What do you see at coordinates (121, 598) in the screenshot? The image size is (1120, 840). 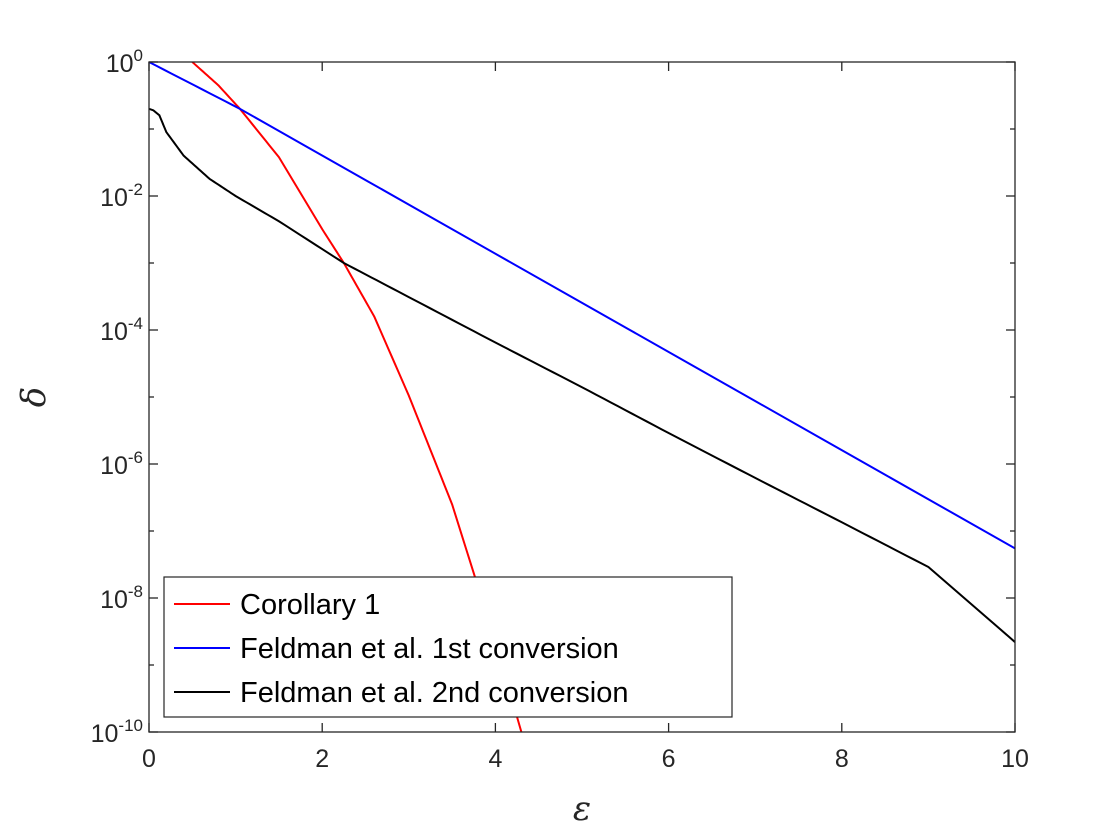 I see `y-tick-label: 10⁻⁸` at bounding box center [121, 598].